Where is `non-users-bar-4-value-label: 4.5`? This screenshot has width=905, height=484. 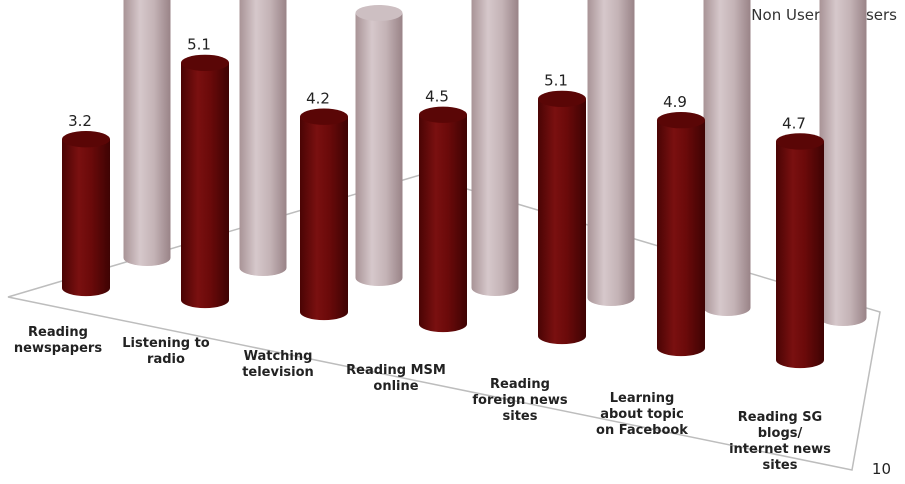 non-users-bar-4-value-label: 4.5 is located at coordinates (437, 97).